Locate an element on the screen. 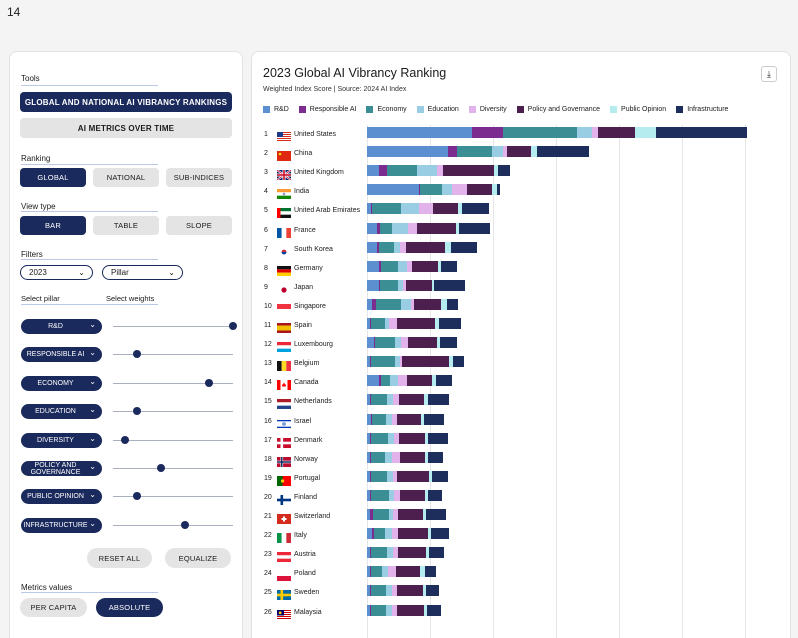 This screenshot has height=638, width=798. pillar-select-policy-and-governance: POLICY AND GOVERNANCE ⌄ is located at coordinates (61, 468).